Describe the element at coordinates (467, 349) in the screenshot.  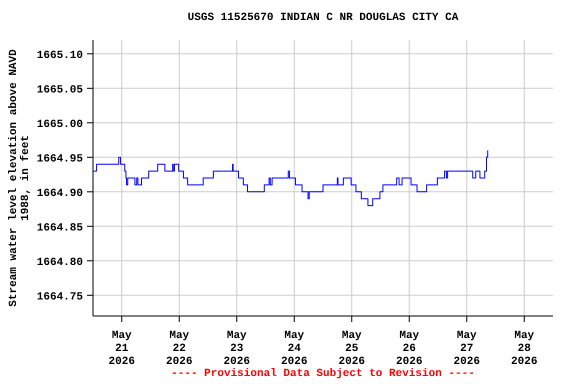
I see `x-tick-label: May 27 2026` at that location.